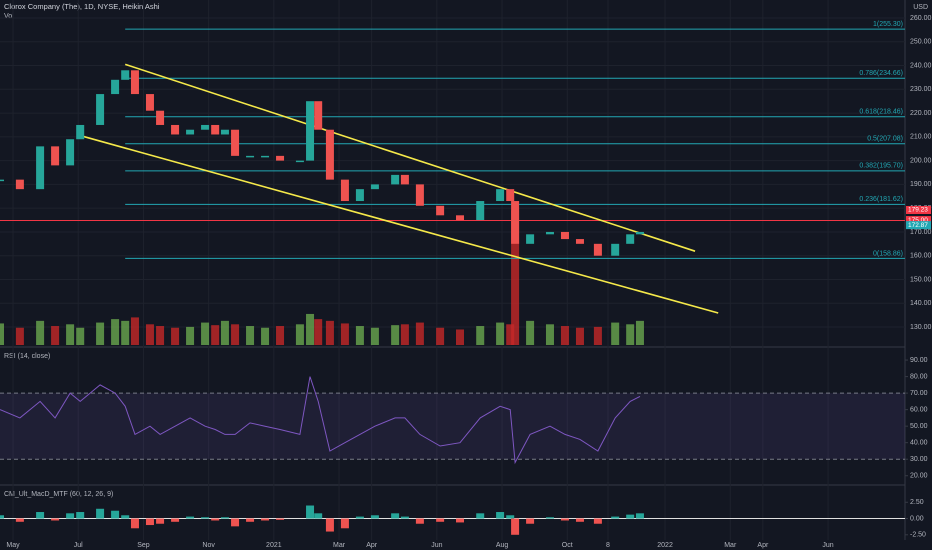 Image resolution: width=932 pixels, height=550 pixels. I want to click on y-tick-label: 250.00, so click(921, 42).